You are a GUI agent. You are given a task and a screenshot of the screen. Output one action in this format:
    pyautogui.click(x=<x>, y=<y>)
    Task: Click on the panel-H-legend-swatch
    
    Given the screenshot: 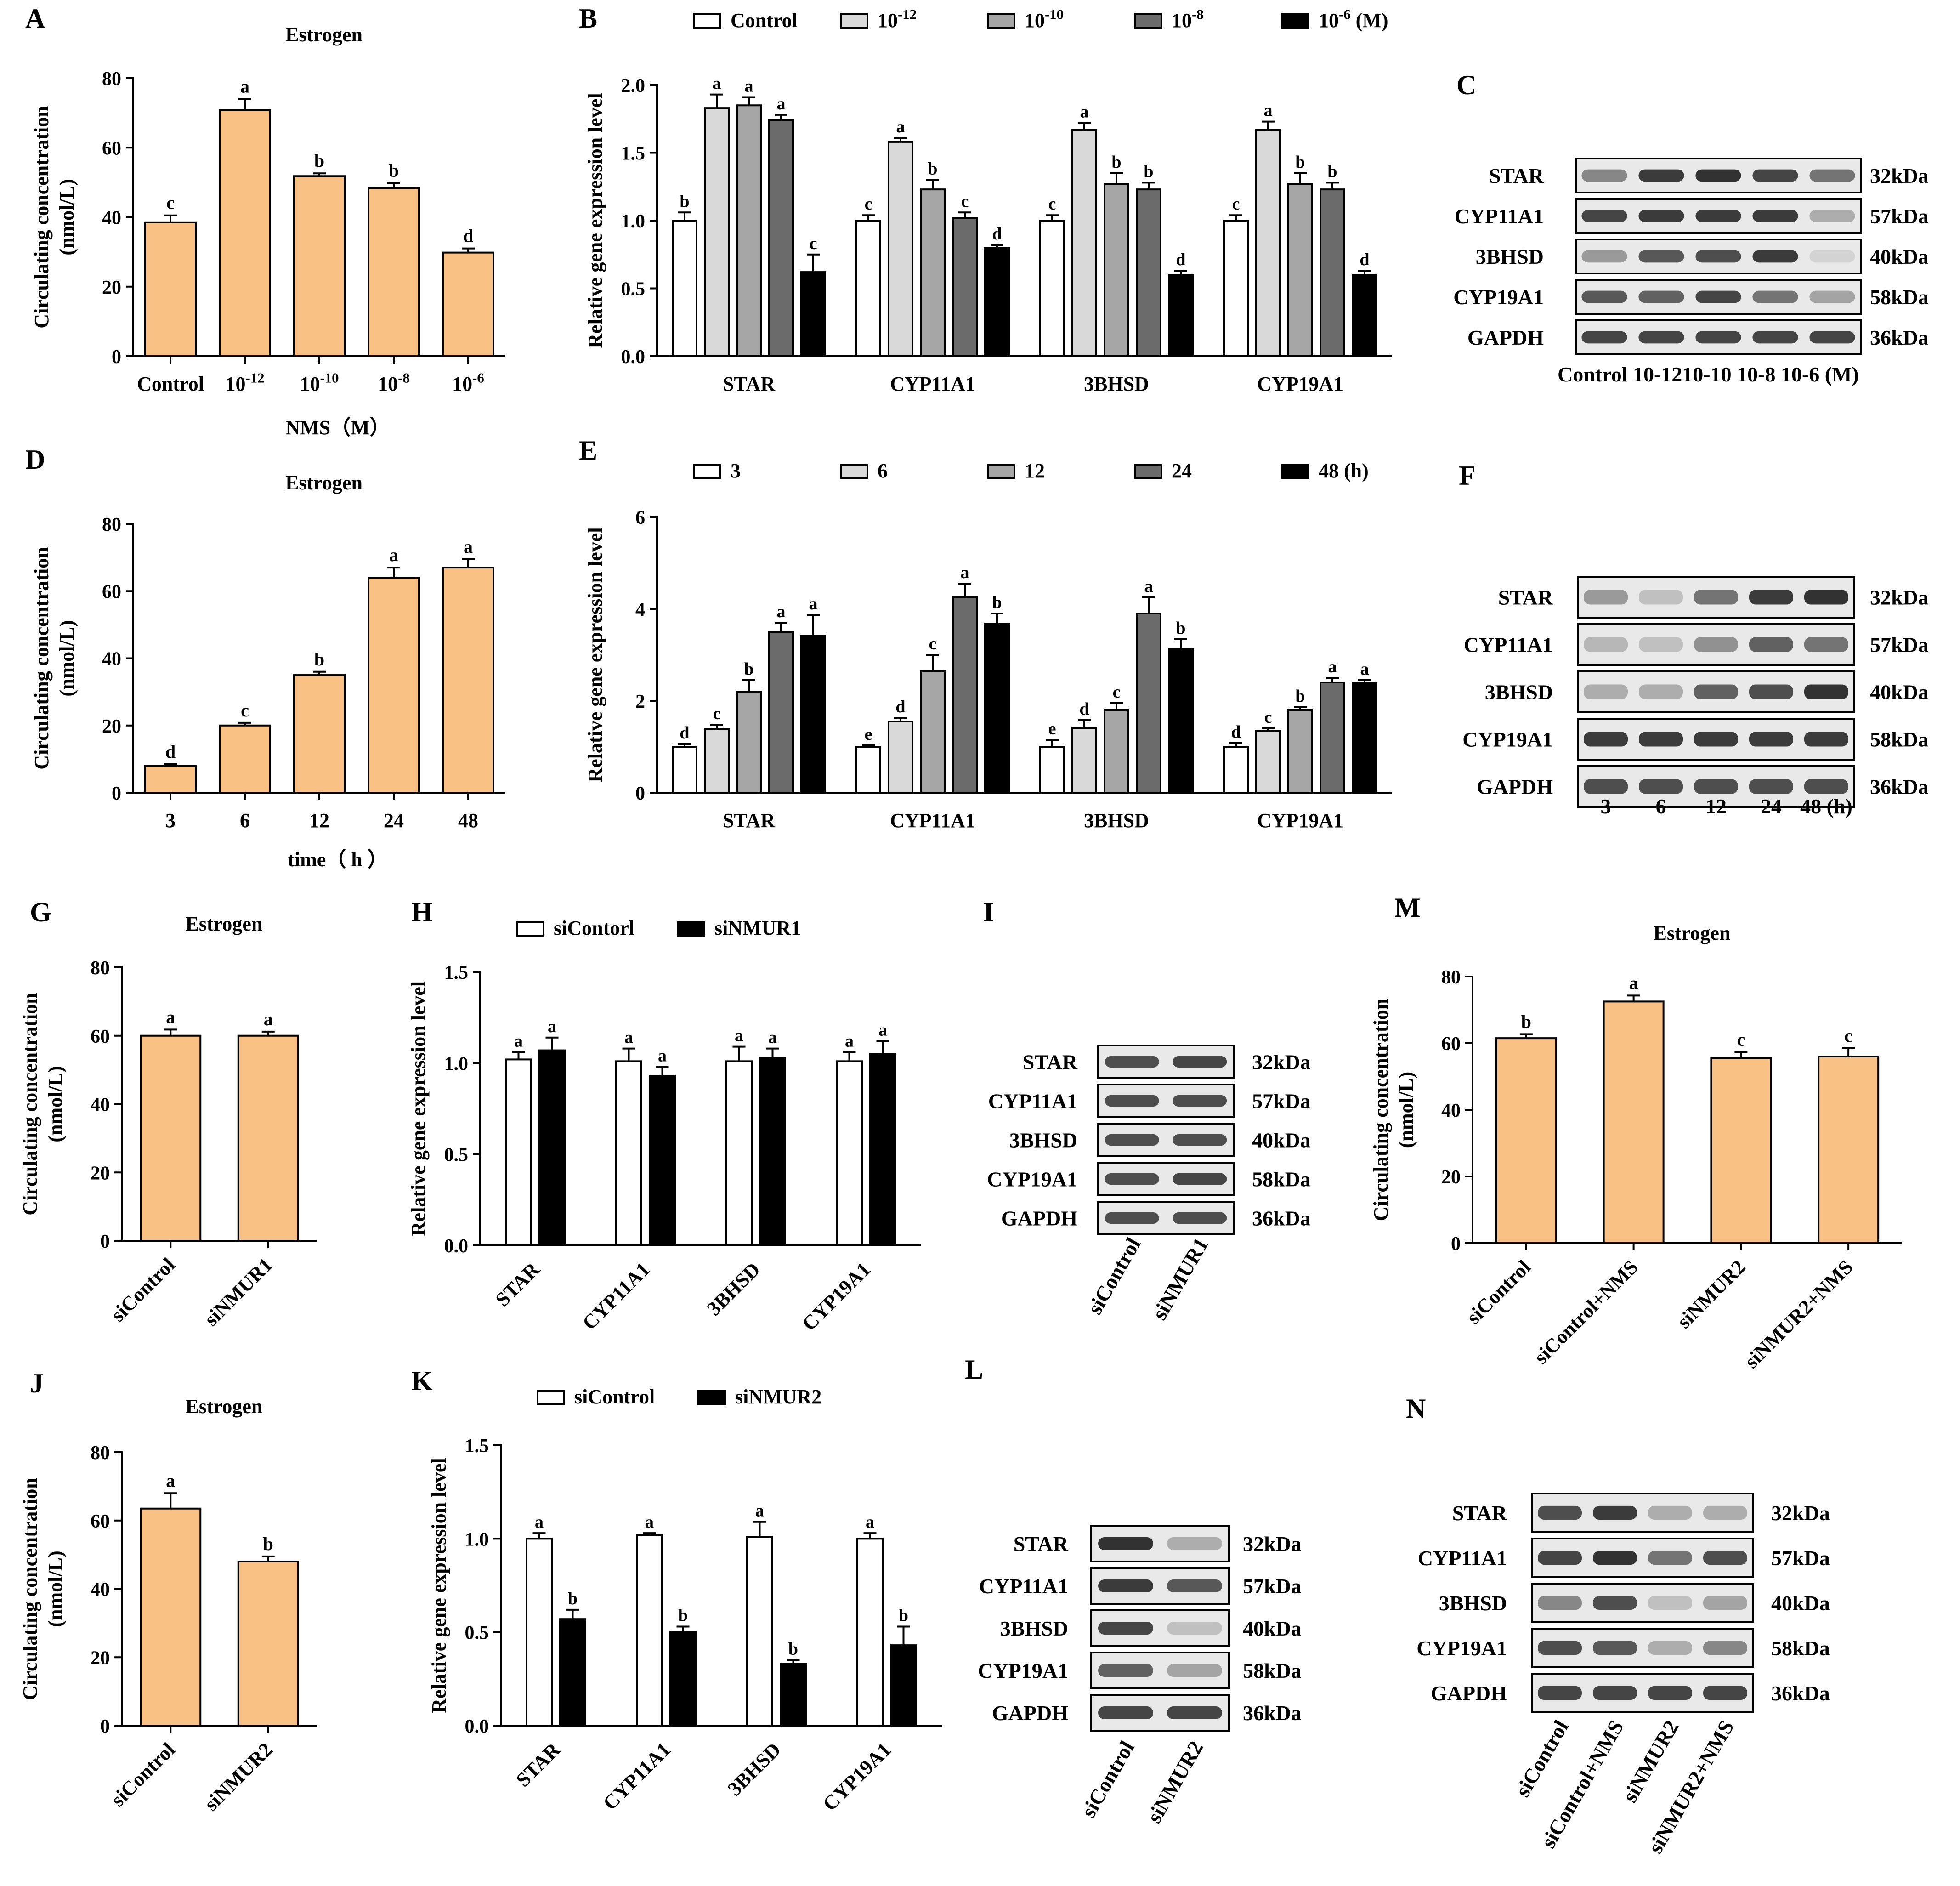 What is the action you would take?
    pyautogui.click(x=530, y=929)
    